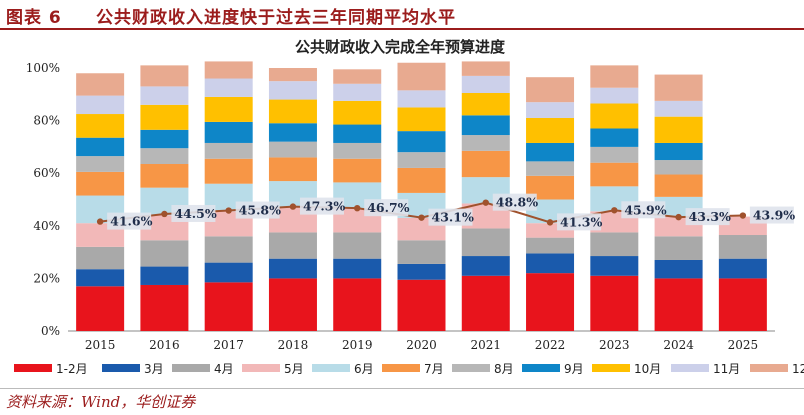 This screenshot has height=415, width=804. Describe the element at coordinates (50, 331) in the screenshot. I see `y-tick-label: 0%` at that location.